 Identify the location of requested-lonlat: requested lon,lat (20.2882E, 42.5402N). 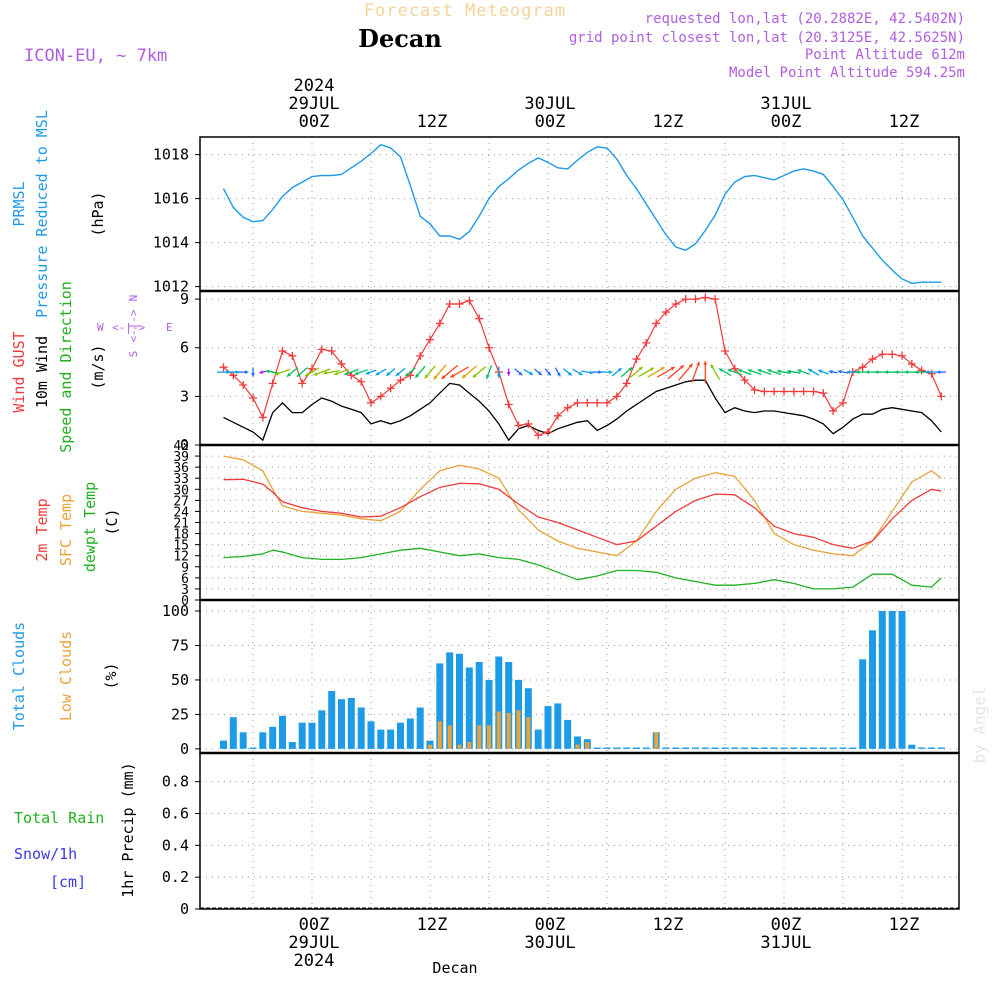
(805, 19).